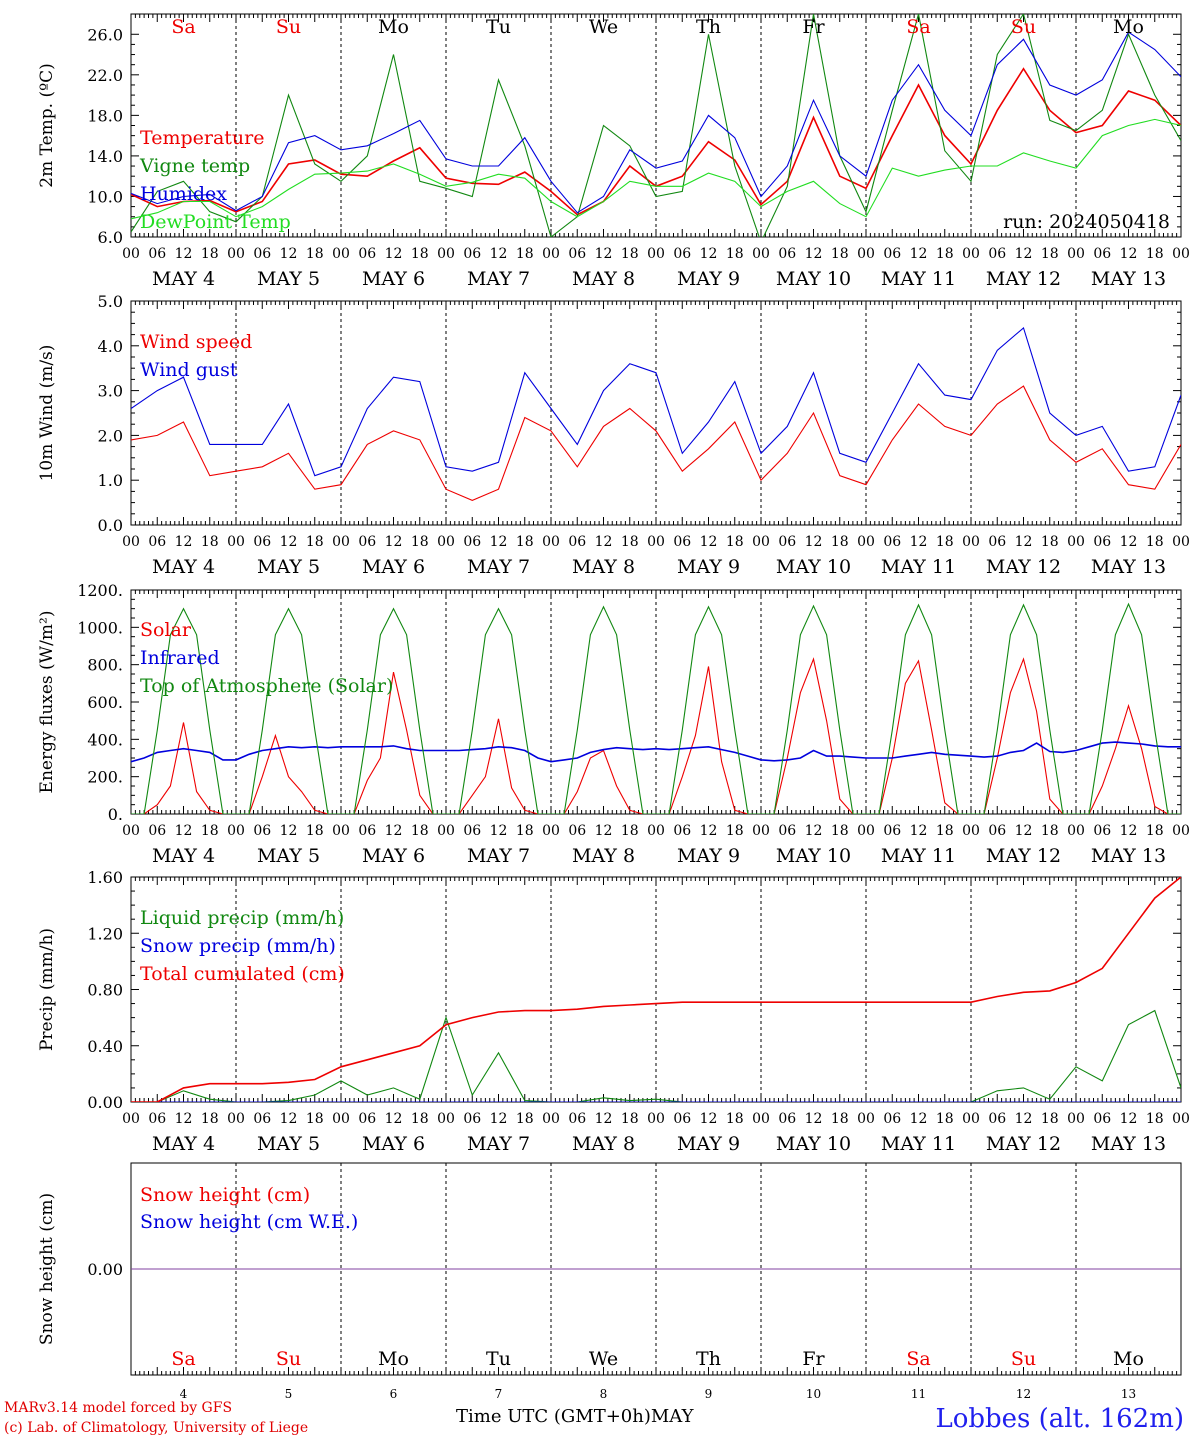 The height and width of the screenshot is (1440, 1194). I want to click on legend-entry: Humidex, so click(183, 194).